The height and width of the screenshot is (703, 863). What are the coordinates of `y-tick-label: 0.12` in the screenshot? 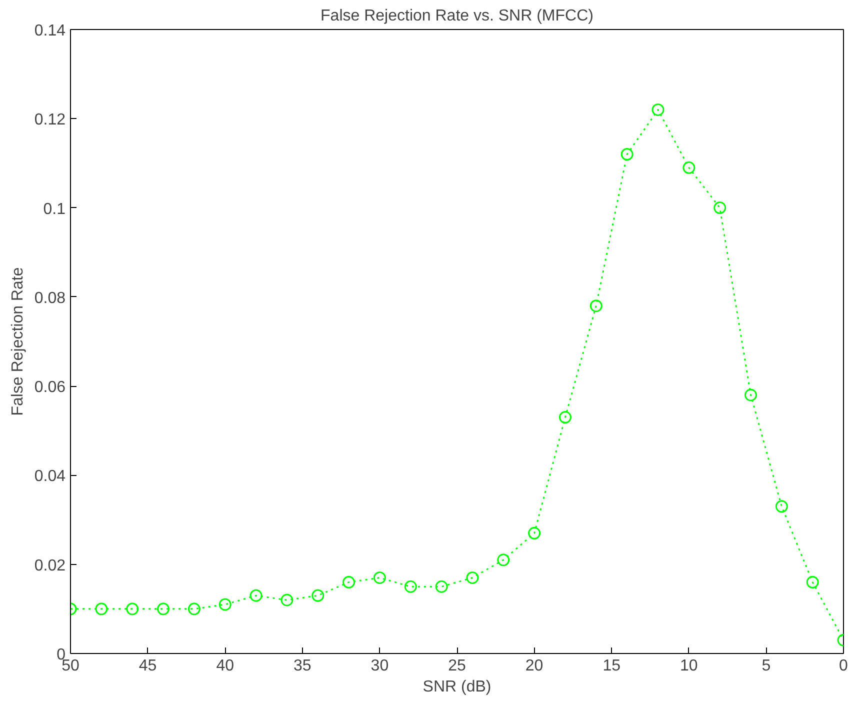 It's located at (50, 120).